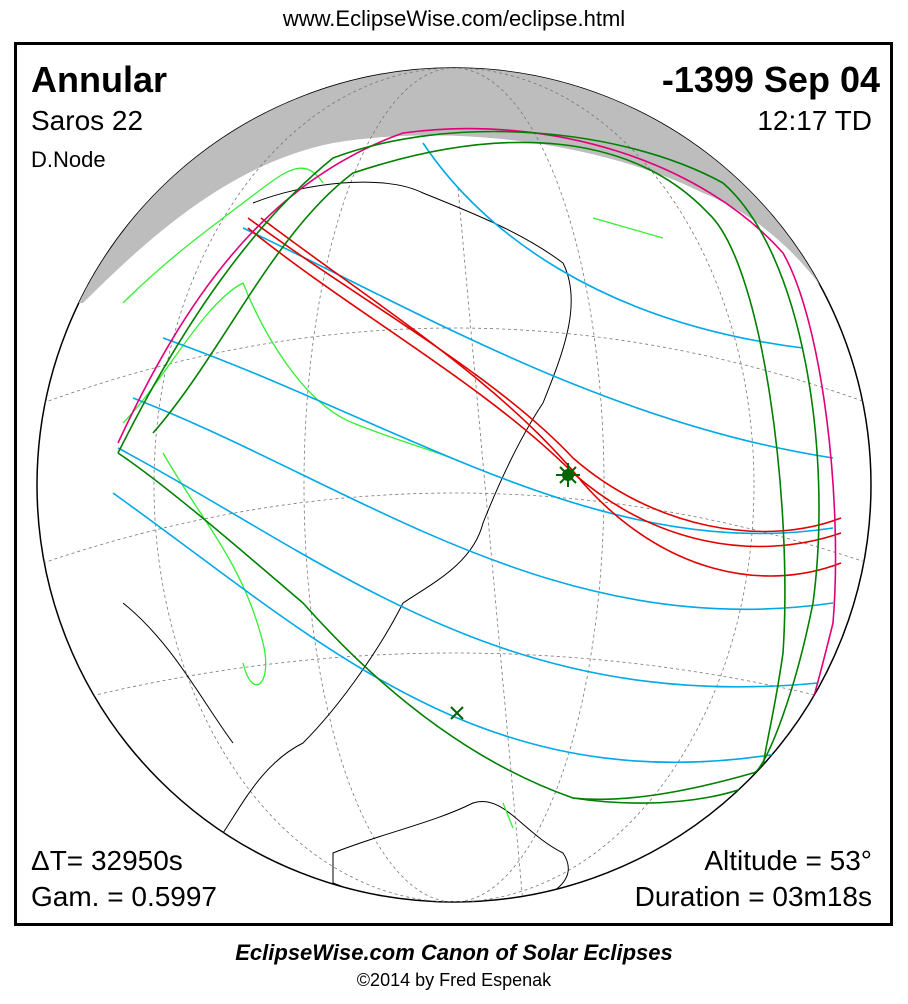 This screenshot has width=908, height=1004. Describe the element at coordinates (814, 120) in the screenshot. I see `eclipse-time: 12:17 TD` at that location.